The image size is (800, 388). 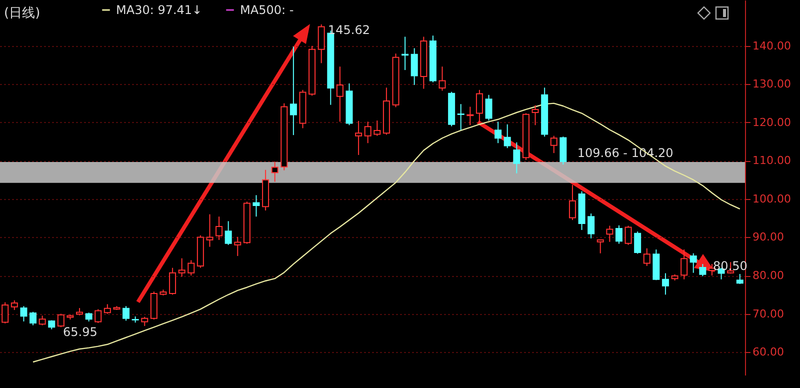 I want to click on y-tick-label: 110.00, so click(x=771, y=161).